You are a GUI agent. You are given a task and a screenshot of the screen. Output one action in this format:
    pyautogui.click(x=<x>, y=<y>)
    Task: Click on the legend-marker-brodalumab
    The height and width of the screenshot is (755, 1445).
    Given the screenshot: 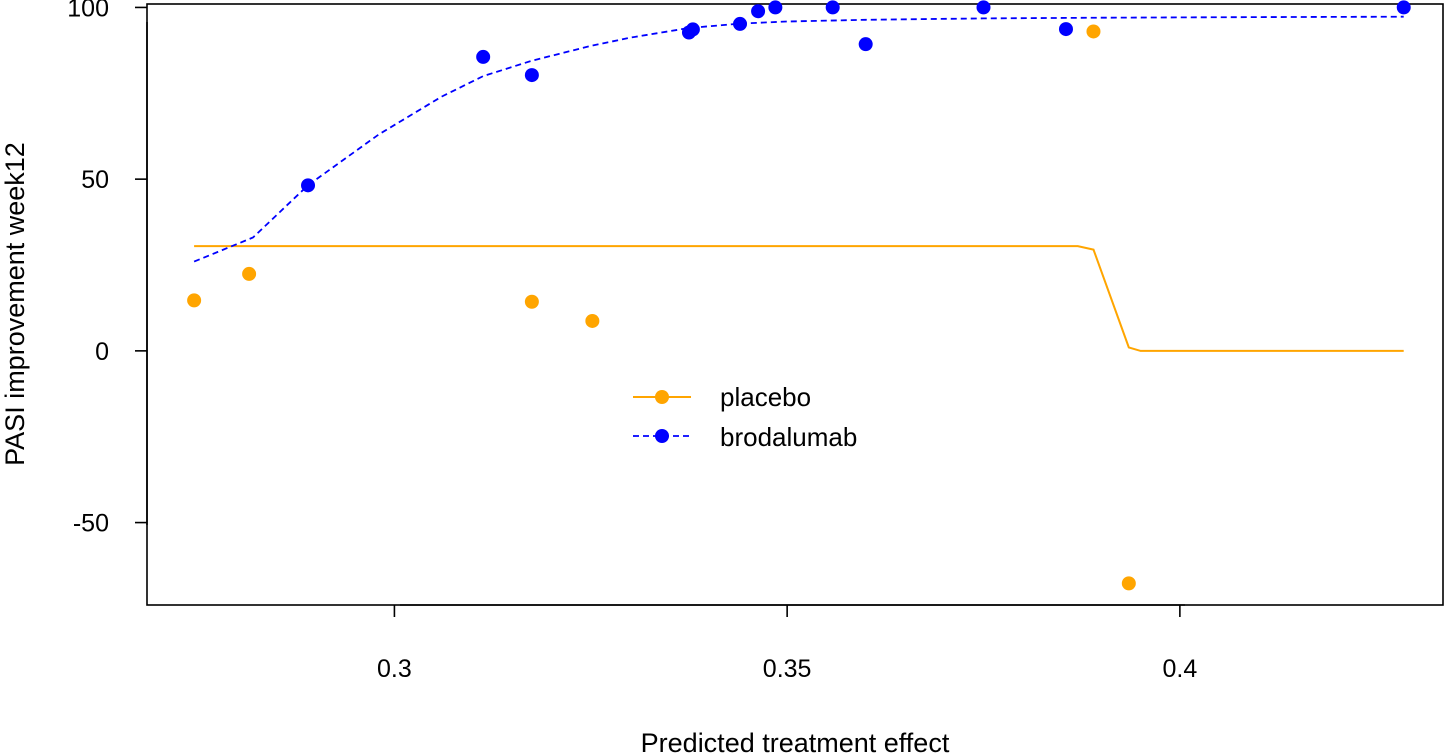 What is the action you would take?
    pyautogui.click(x=662, y=436)
    